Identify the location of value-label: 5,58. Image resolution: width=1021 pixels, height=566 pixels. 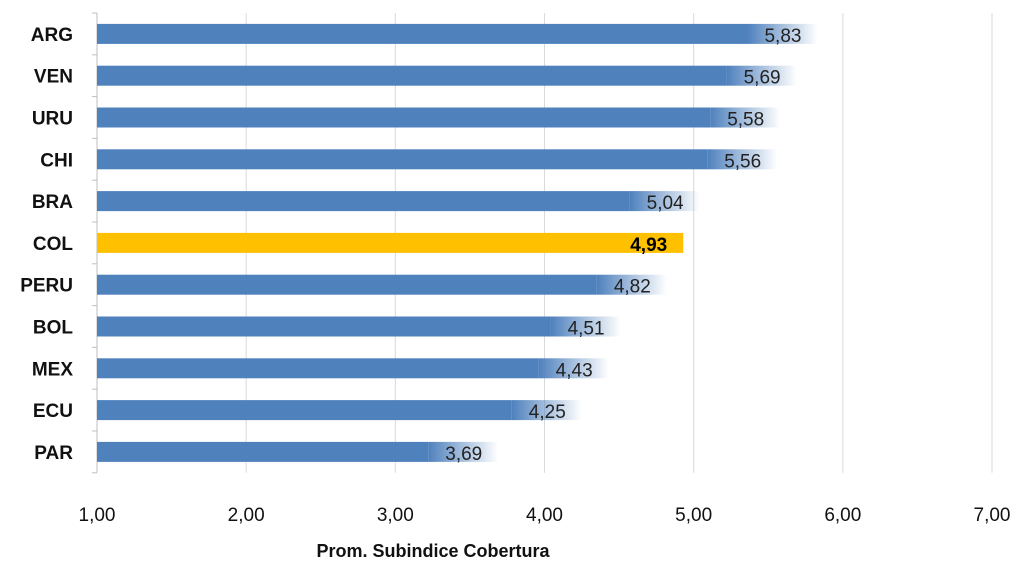
(745, 120).